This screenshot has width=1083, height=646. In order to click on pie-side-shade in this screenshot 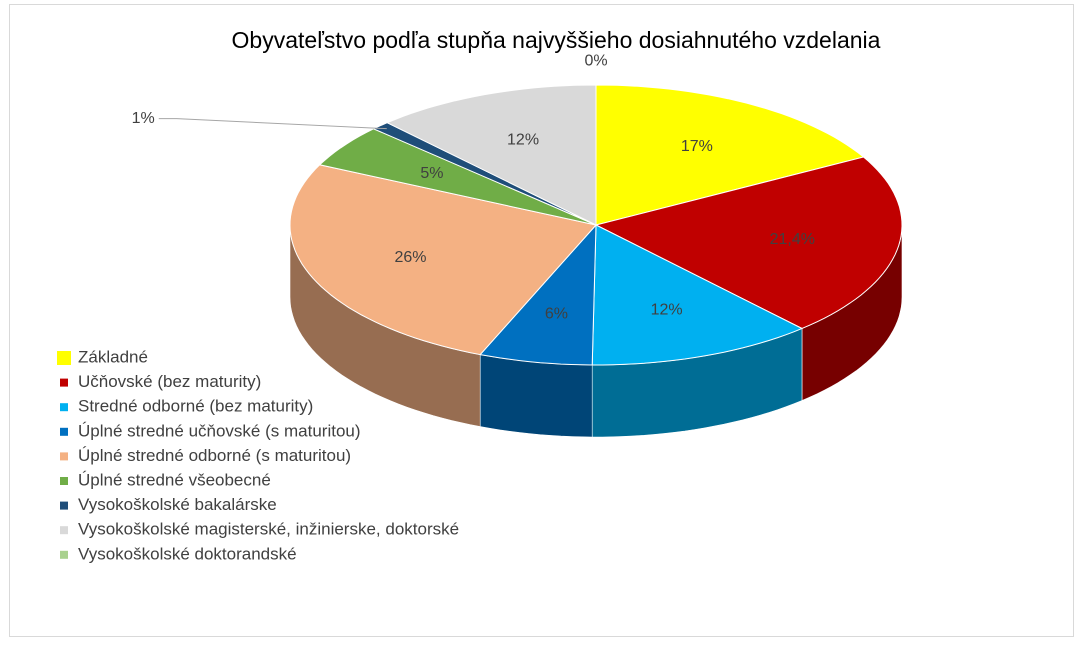, I will do `click(536, 396)`.